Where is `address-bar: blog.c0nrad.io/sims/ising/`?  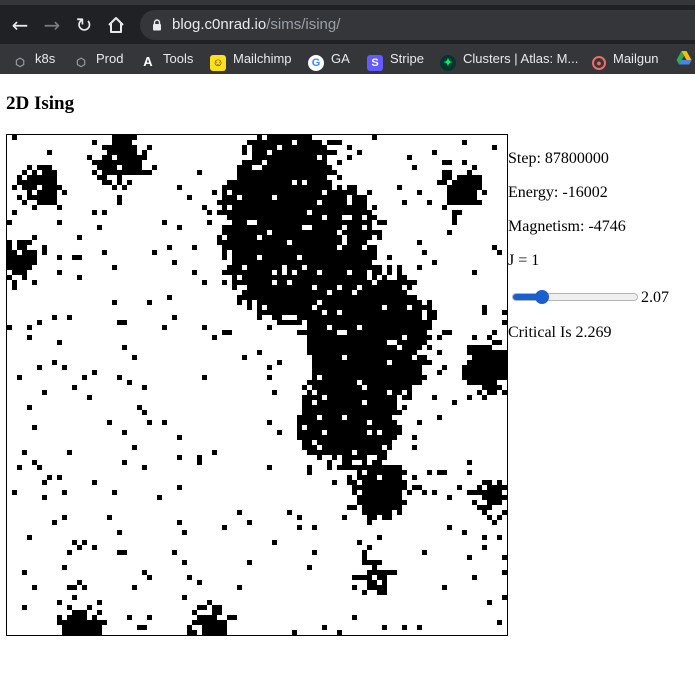 address-bar: blog.c0nrad.io/sims/ising/ is located at coordinates (417, 25).